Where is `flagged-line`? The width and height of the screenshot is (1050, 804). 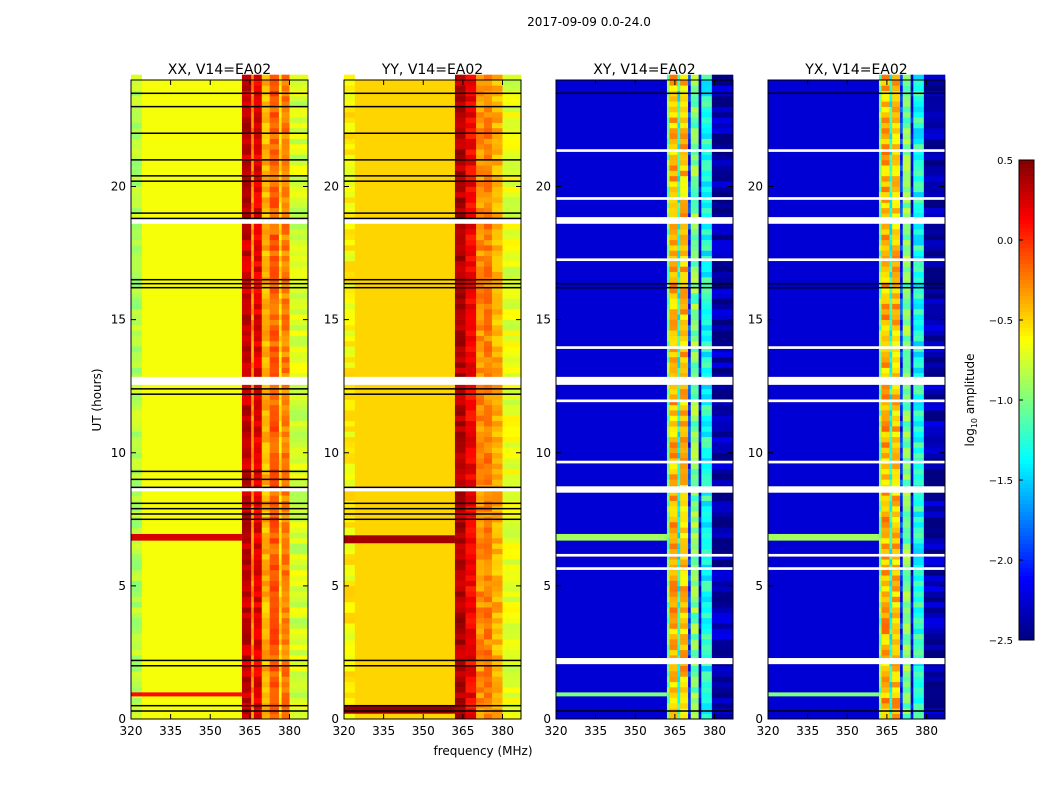
flagged-line is located at coordinates (432, 660).